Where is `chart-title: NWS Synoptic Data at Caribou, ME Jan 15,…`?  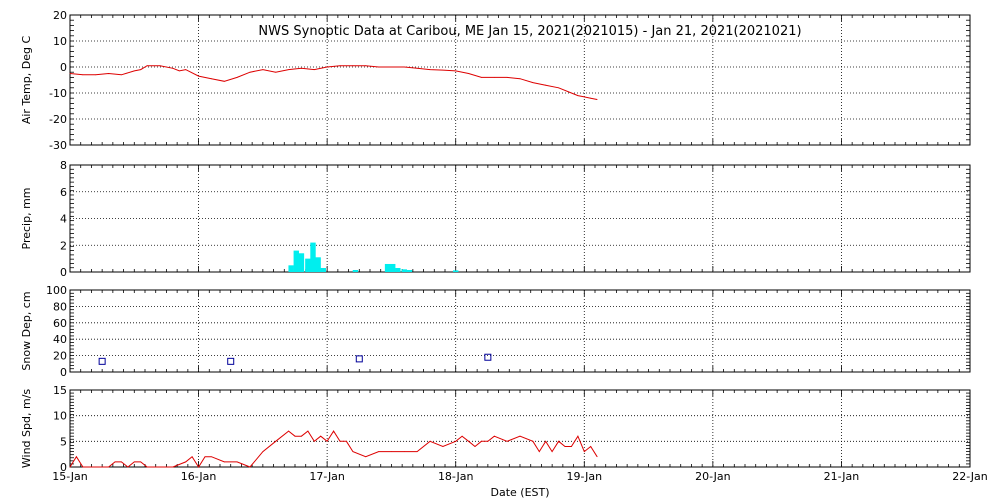 chart-title: NWS Synoptic Data at Caribou, ME Jan 15,… is located at coordinates (529, 31).